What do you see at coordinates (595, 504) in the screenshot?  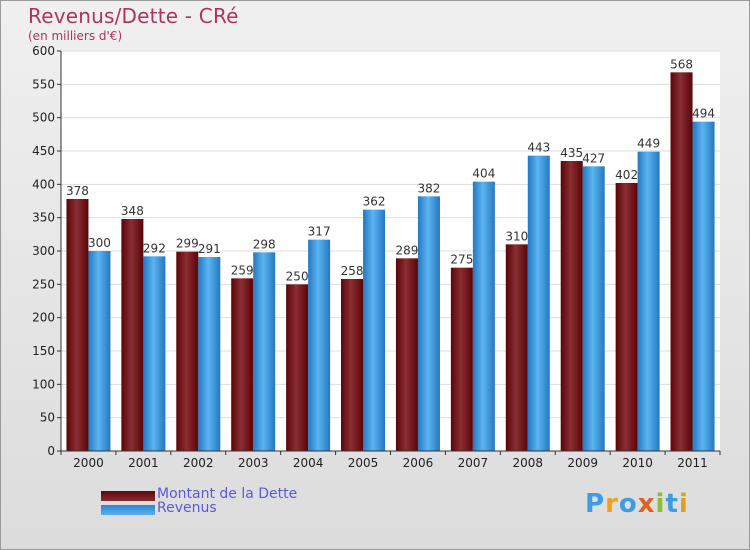 I see `logo-letter: P` at bounding box center [595, 504].